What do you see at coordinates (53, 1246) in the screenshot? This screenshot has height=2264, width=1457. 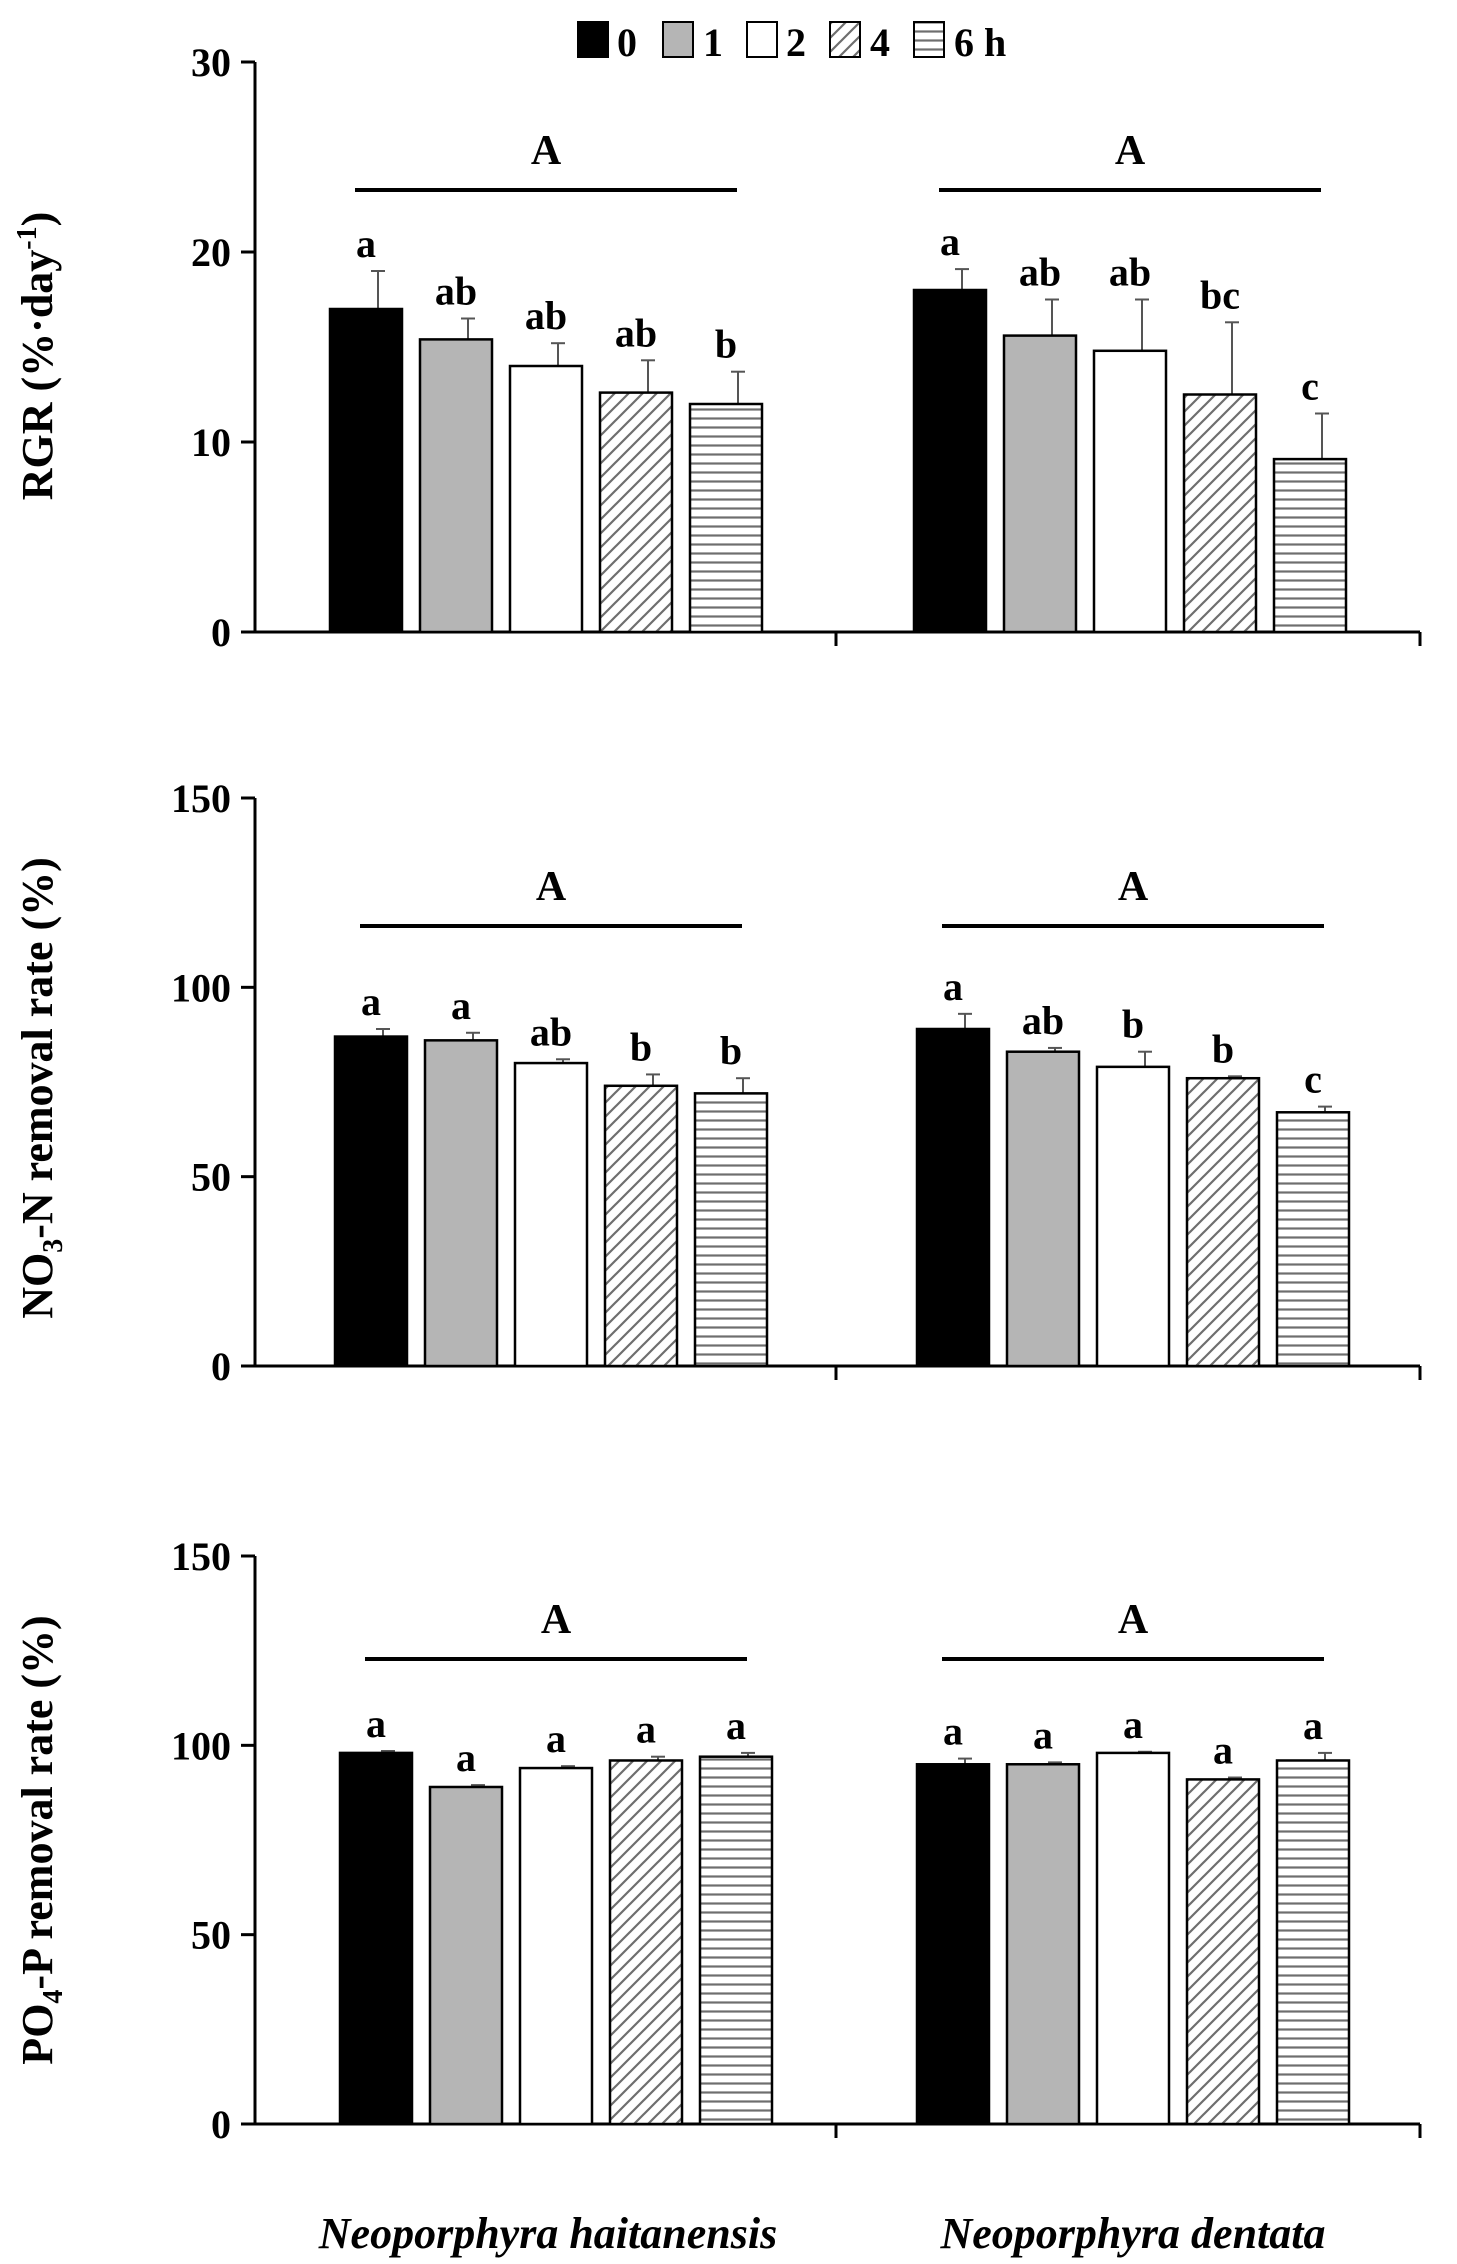 I see `y-axis-label-no3-sub: 3` at bounding box center [53, 1246].